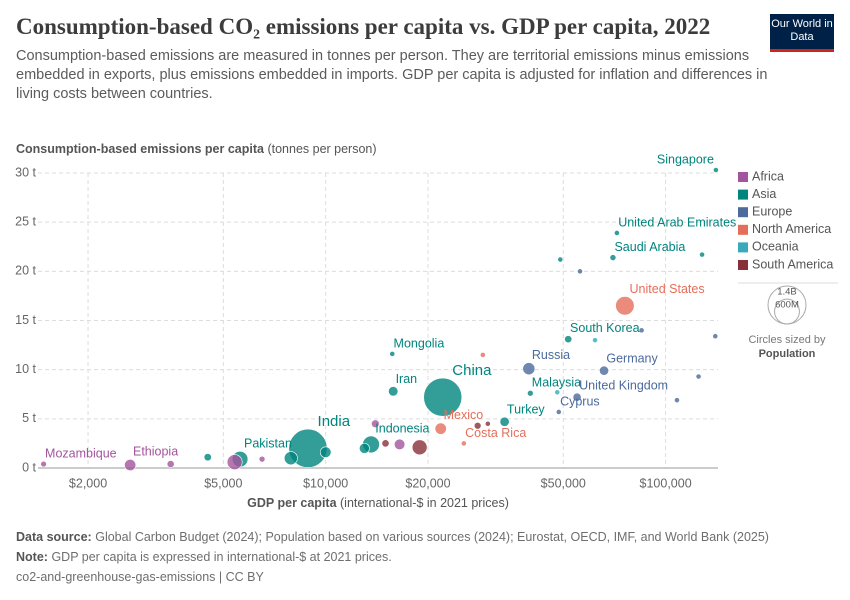  Describe the element at coordinates (25, 172) in the screenshot. I see `y-tick-label: 30 t` at that location.